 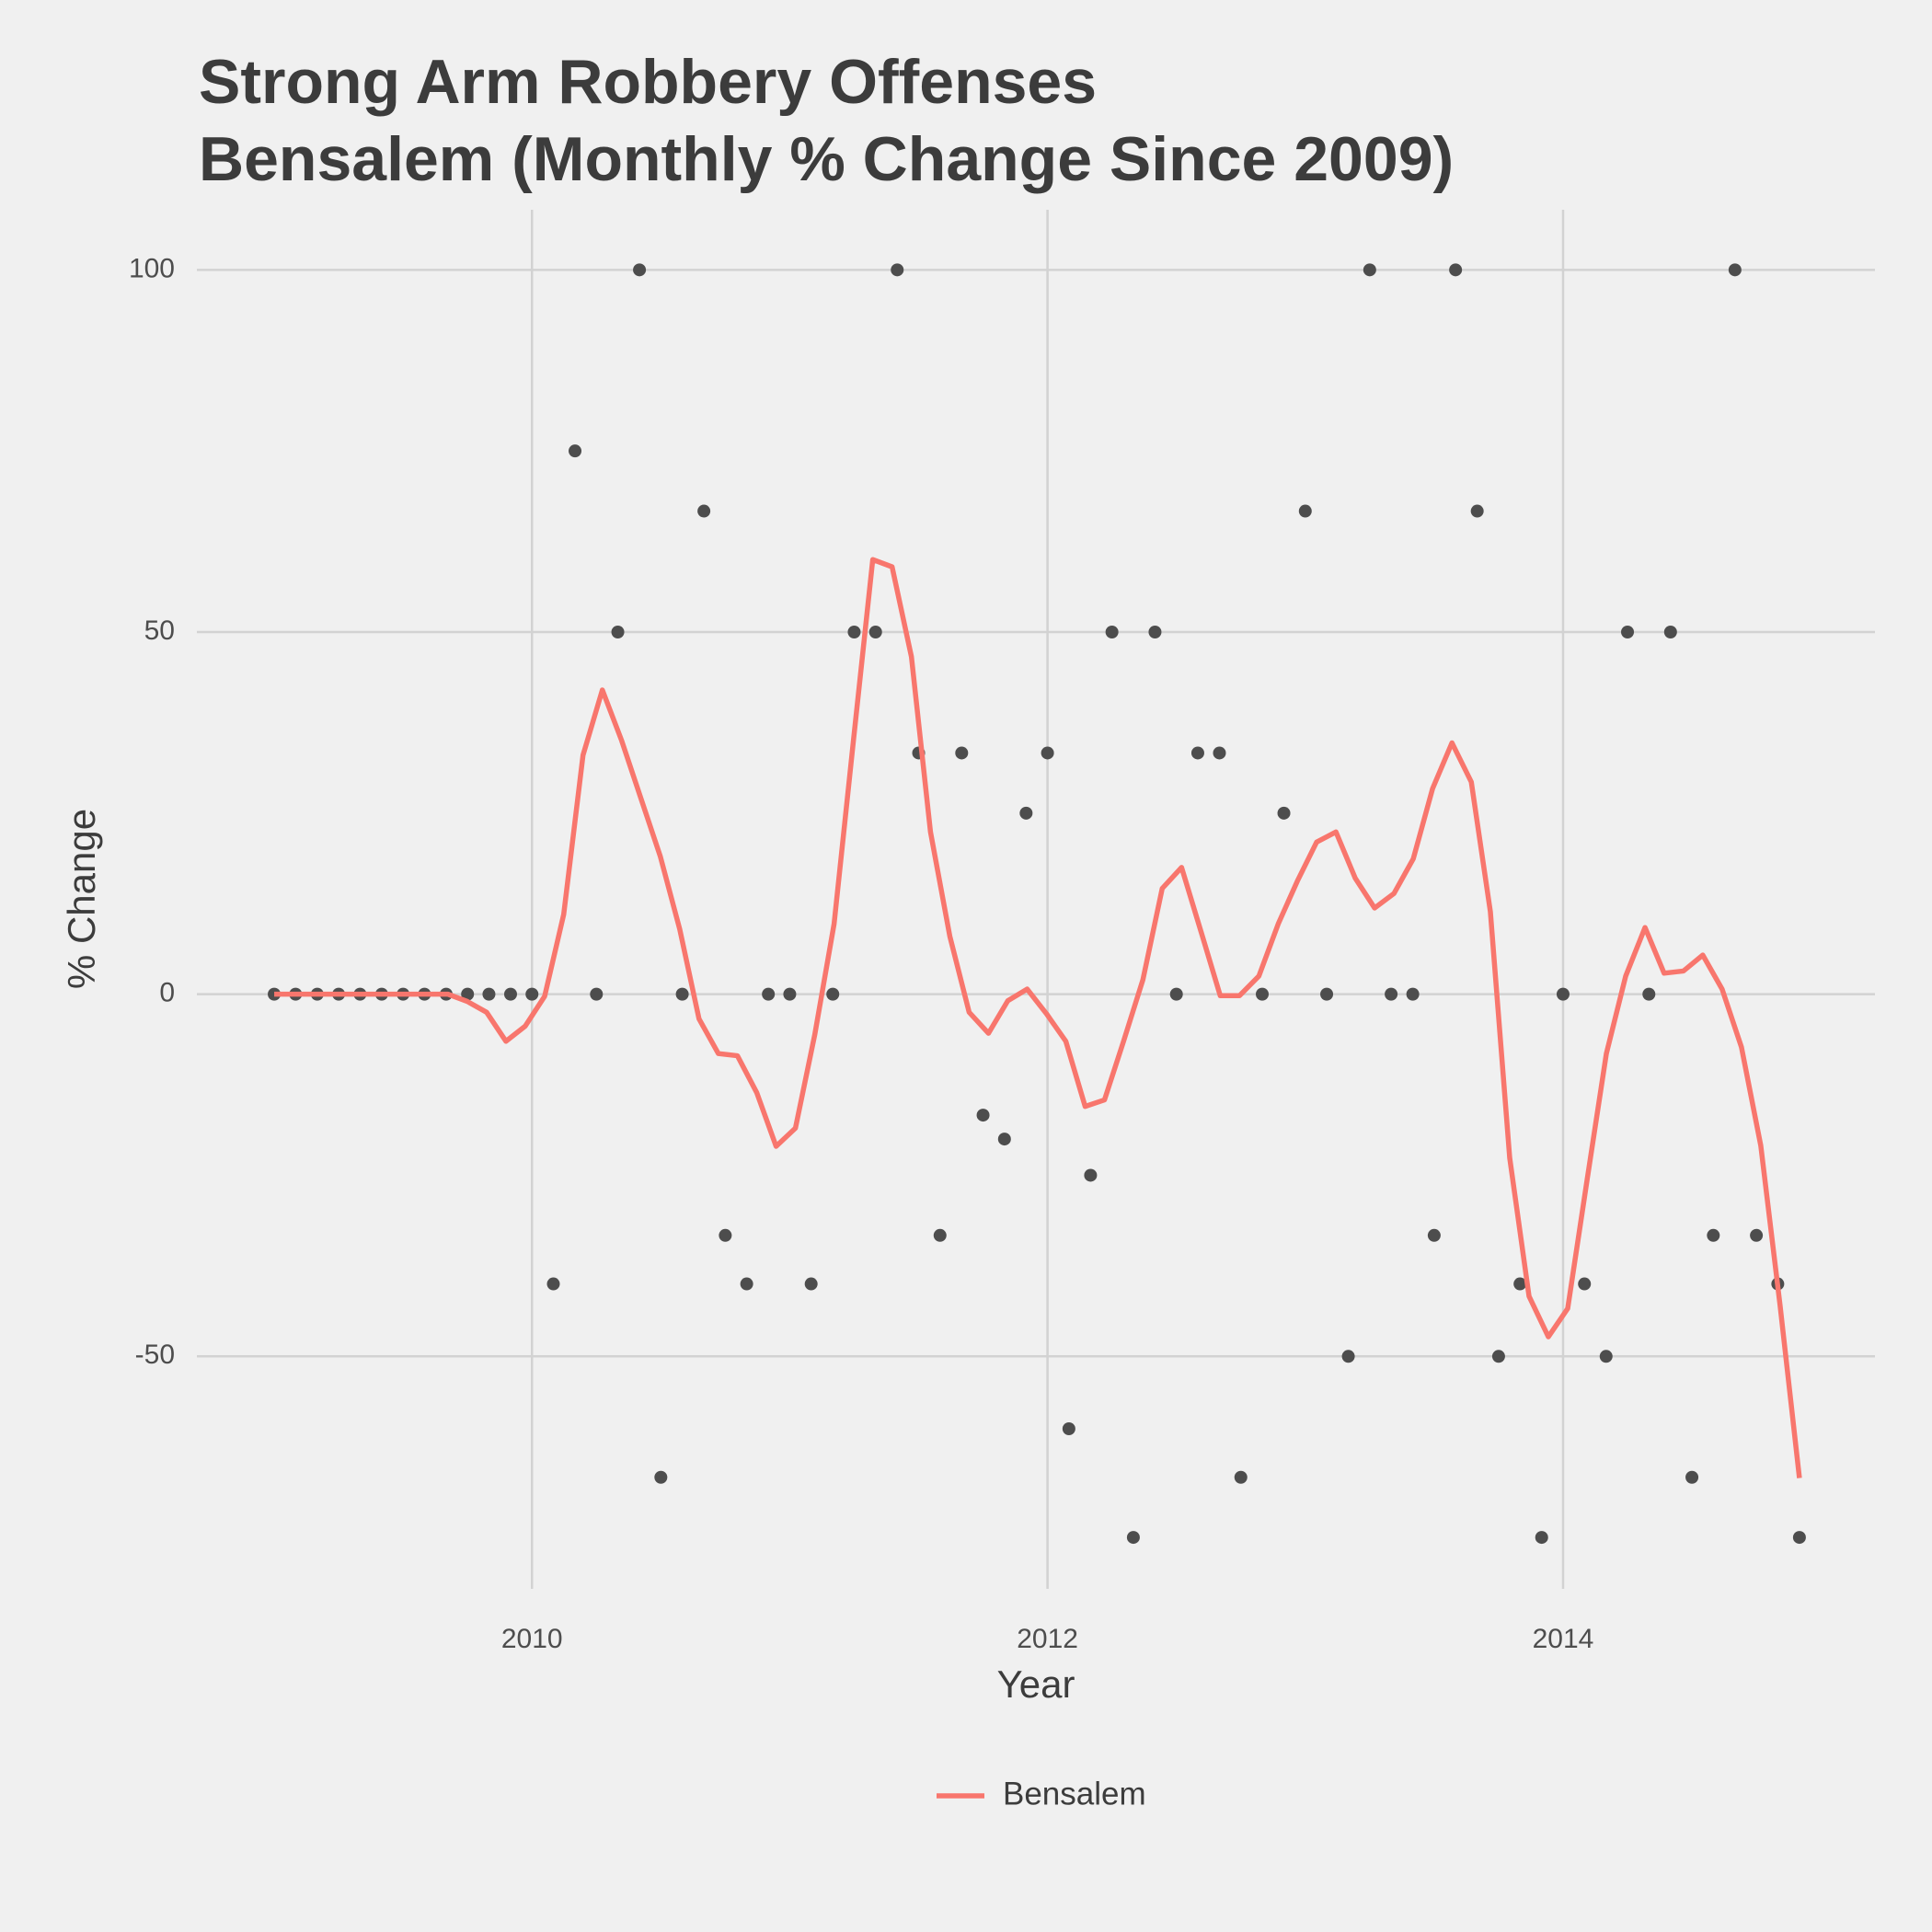 I want to click on chart-title: Strong Arm Robbery Offenses, so click(x=648, y=82).